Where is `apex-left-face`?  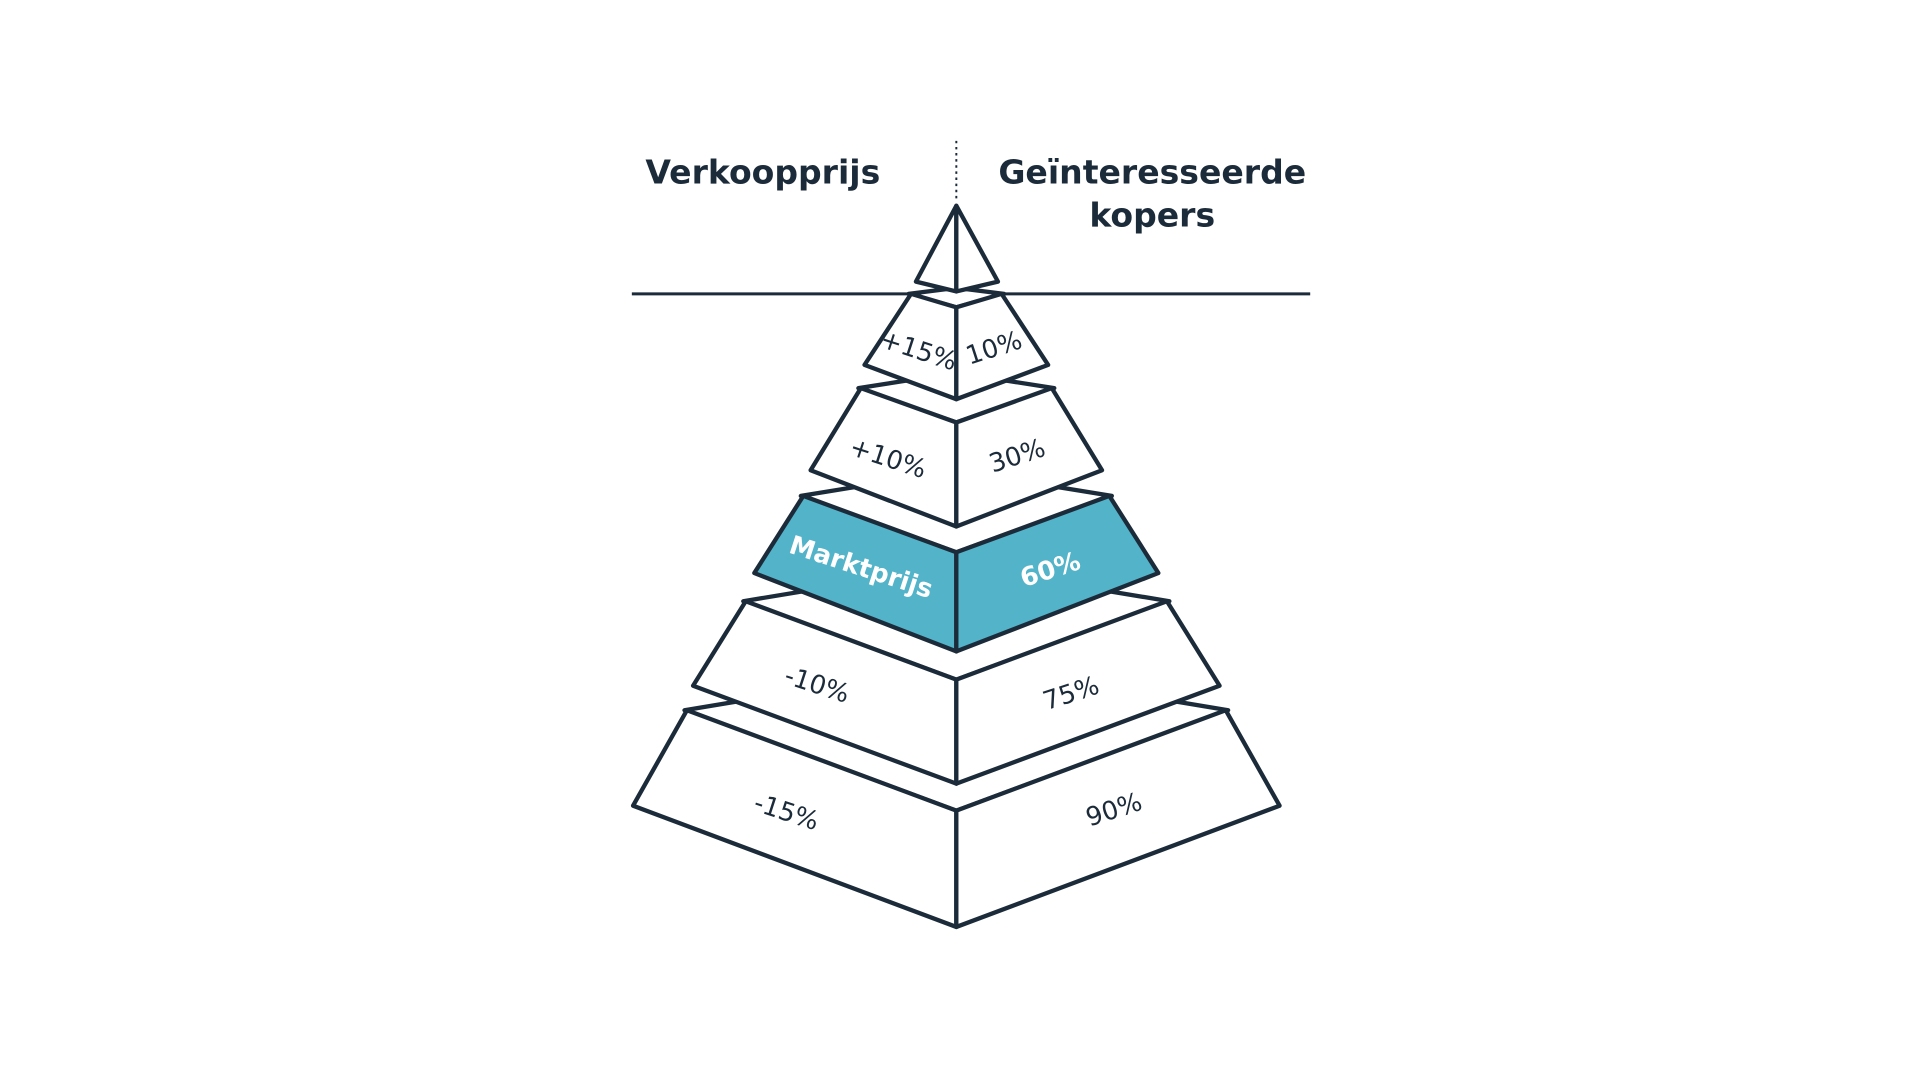 apex-left-face is located at coordinates (936, 248).